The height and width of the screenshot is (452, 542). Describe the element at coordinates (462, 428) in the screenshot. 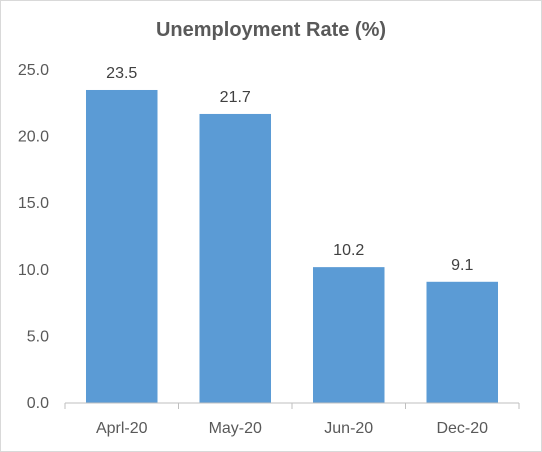

I see `x-tick-label: Dec-20` at that location.